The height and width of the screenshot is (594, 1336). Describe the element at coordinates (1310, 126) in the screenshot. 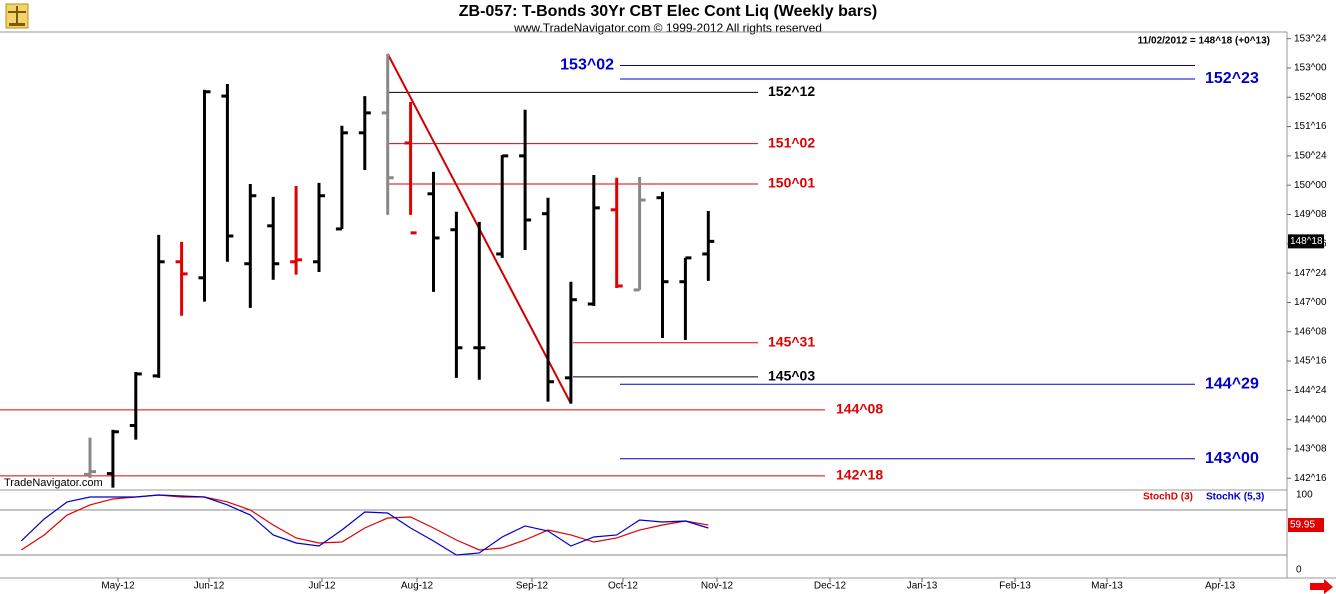

I see `y-tick-label: 151^16` at that location.